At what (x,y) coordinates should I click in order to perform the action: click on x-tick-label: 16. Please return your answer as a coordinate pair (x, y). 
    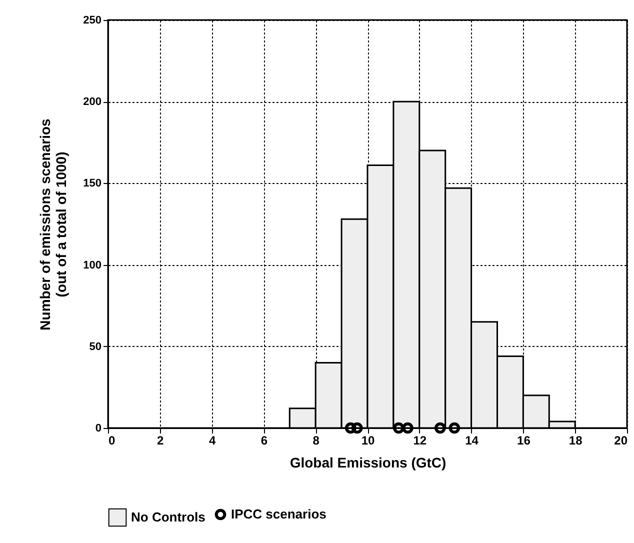
    Looking at the image, I should click on (524, 441).